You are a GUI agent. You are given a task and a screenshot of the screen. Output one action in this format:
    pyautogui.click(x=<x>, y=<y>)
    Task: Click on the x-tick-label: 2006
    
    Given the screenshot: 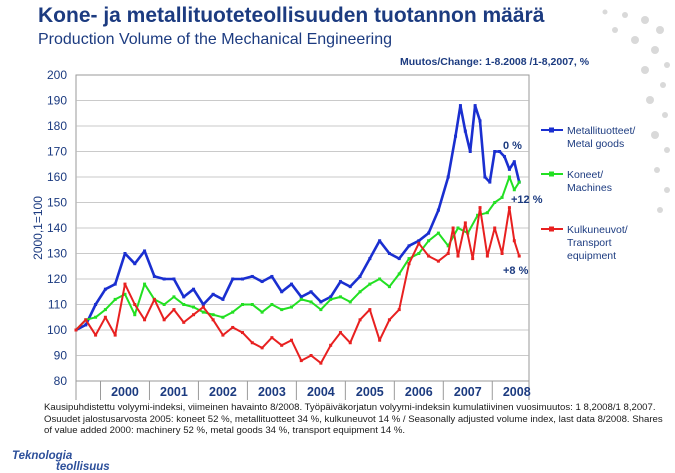 What is the action you would take?
    pyautogui.click(x=419, y=392)
    